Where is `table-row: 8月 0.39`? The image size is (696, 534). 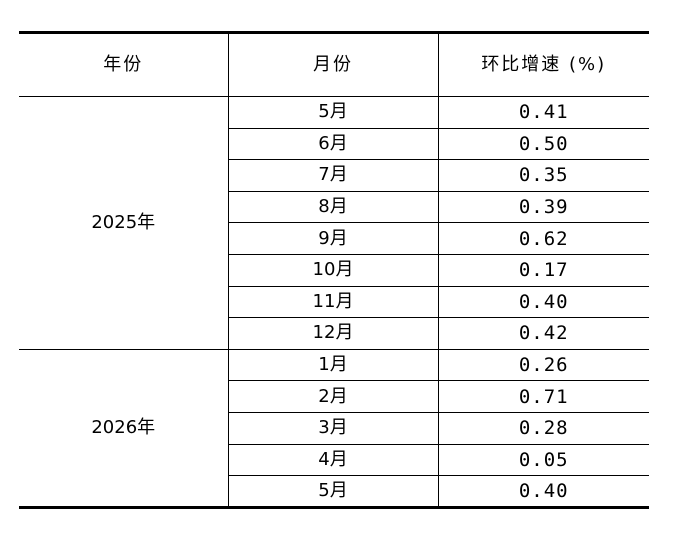
table-row: 8月 0.39 is located at coordinates (334, 207).